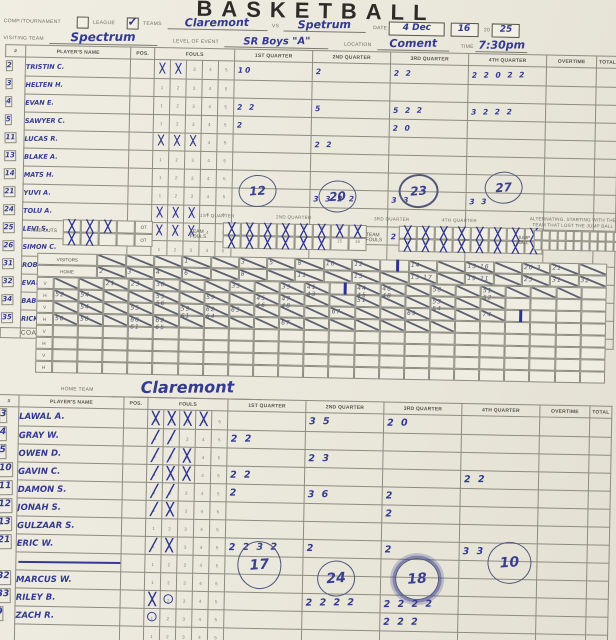  What do you see at coordinates (130, 272) in the screenshot?
I see `running-score-value: 3` at bounding box center [130, 272].